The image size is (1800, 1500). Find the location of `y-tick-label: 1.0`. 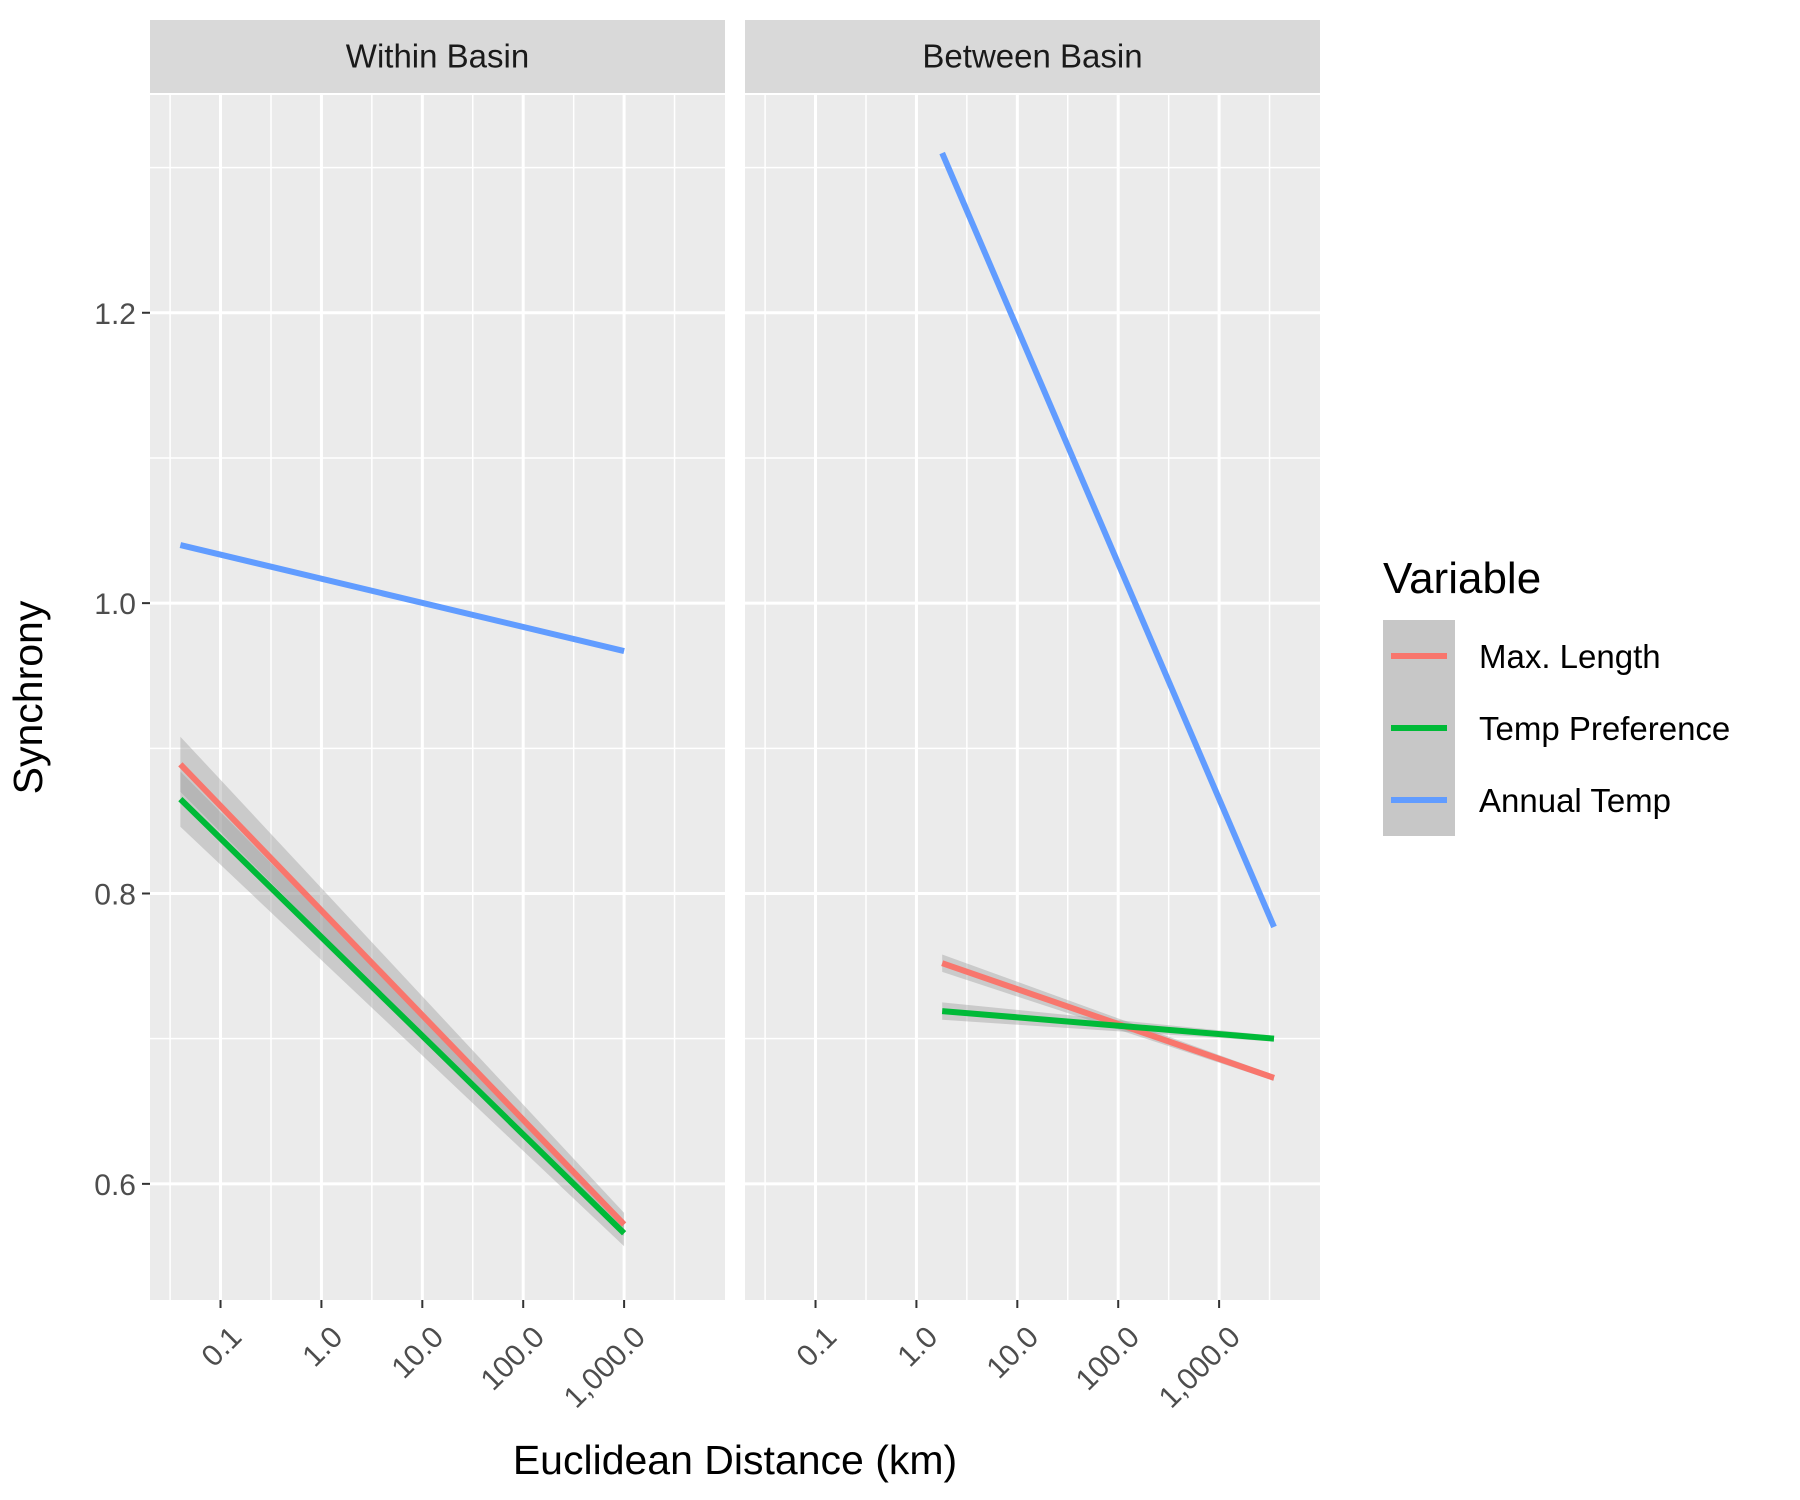

y-tick-label: 1.0 is located at coordinates (115, 604).